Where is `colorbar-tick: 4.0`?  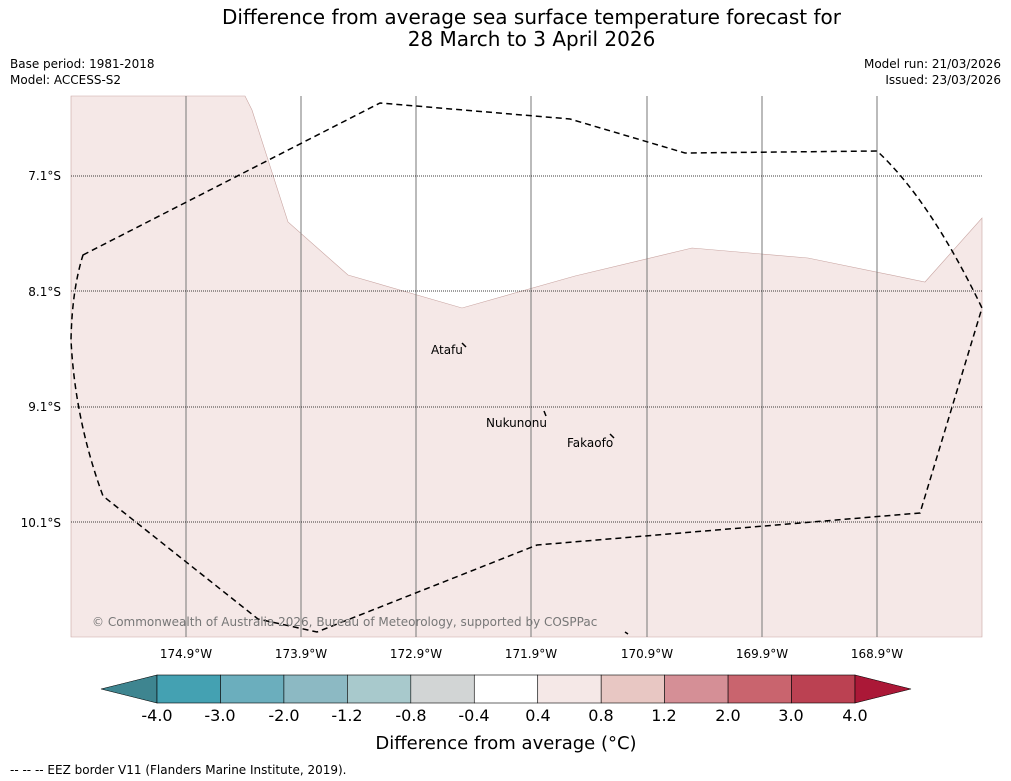 colorbar-tick: 4.0 is located at coordinates (854, 715).